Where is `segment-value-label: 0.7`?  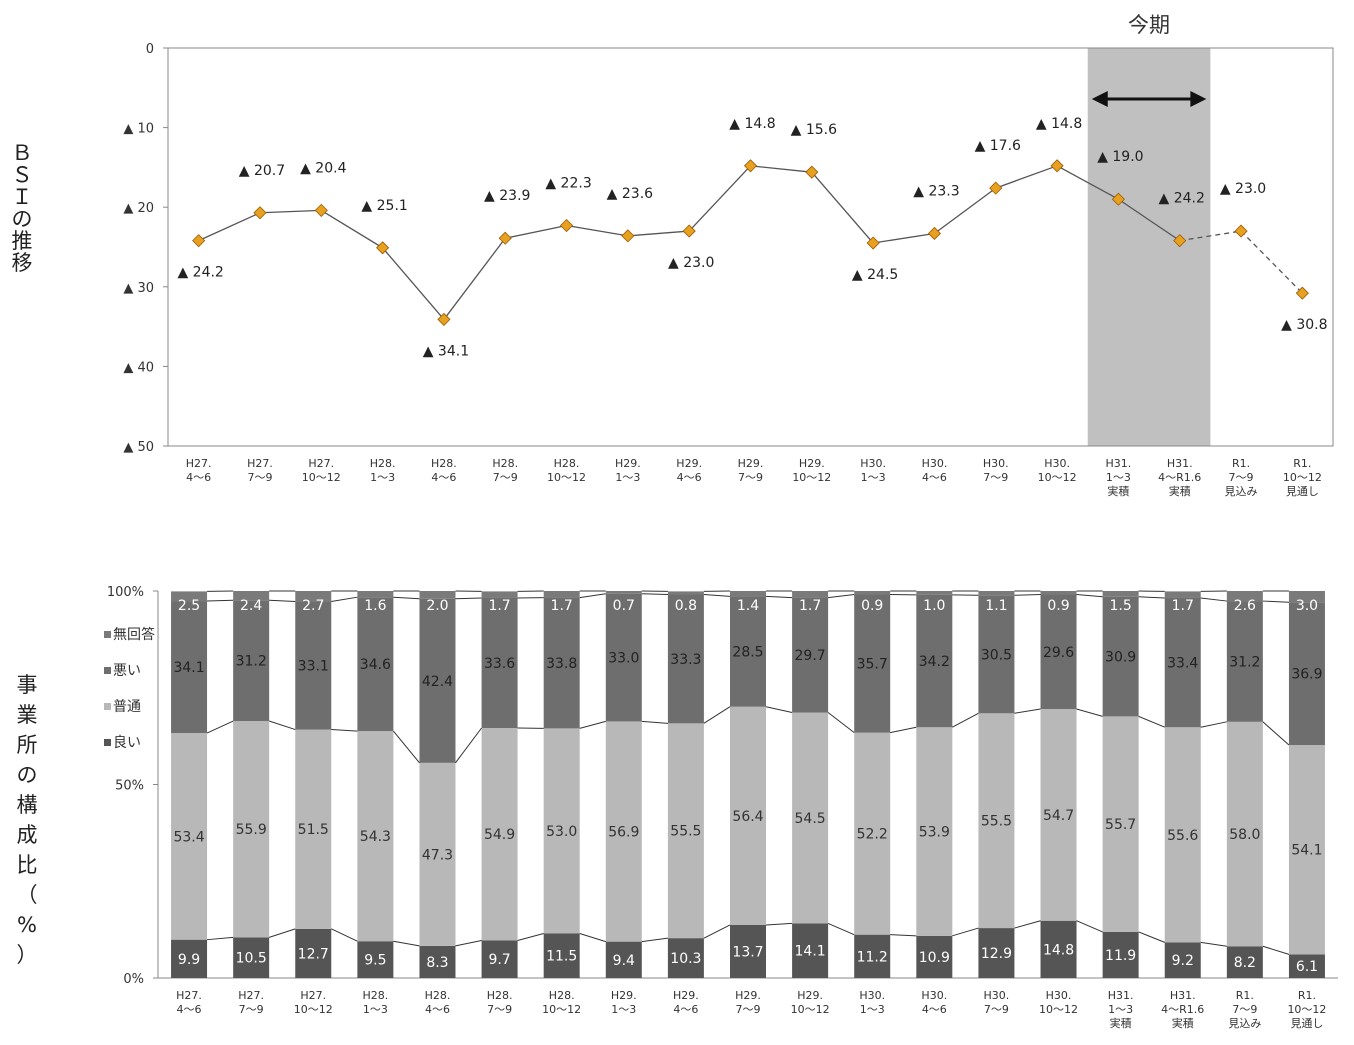 segment-value-label: 0.7 is located at coordinates (624, 606).